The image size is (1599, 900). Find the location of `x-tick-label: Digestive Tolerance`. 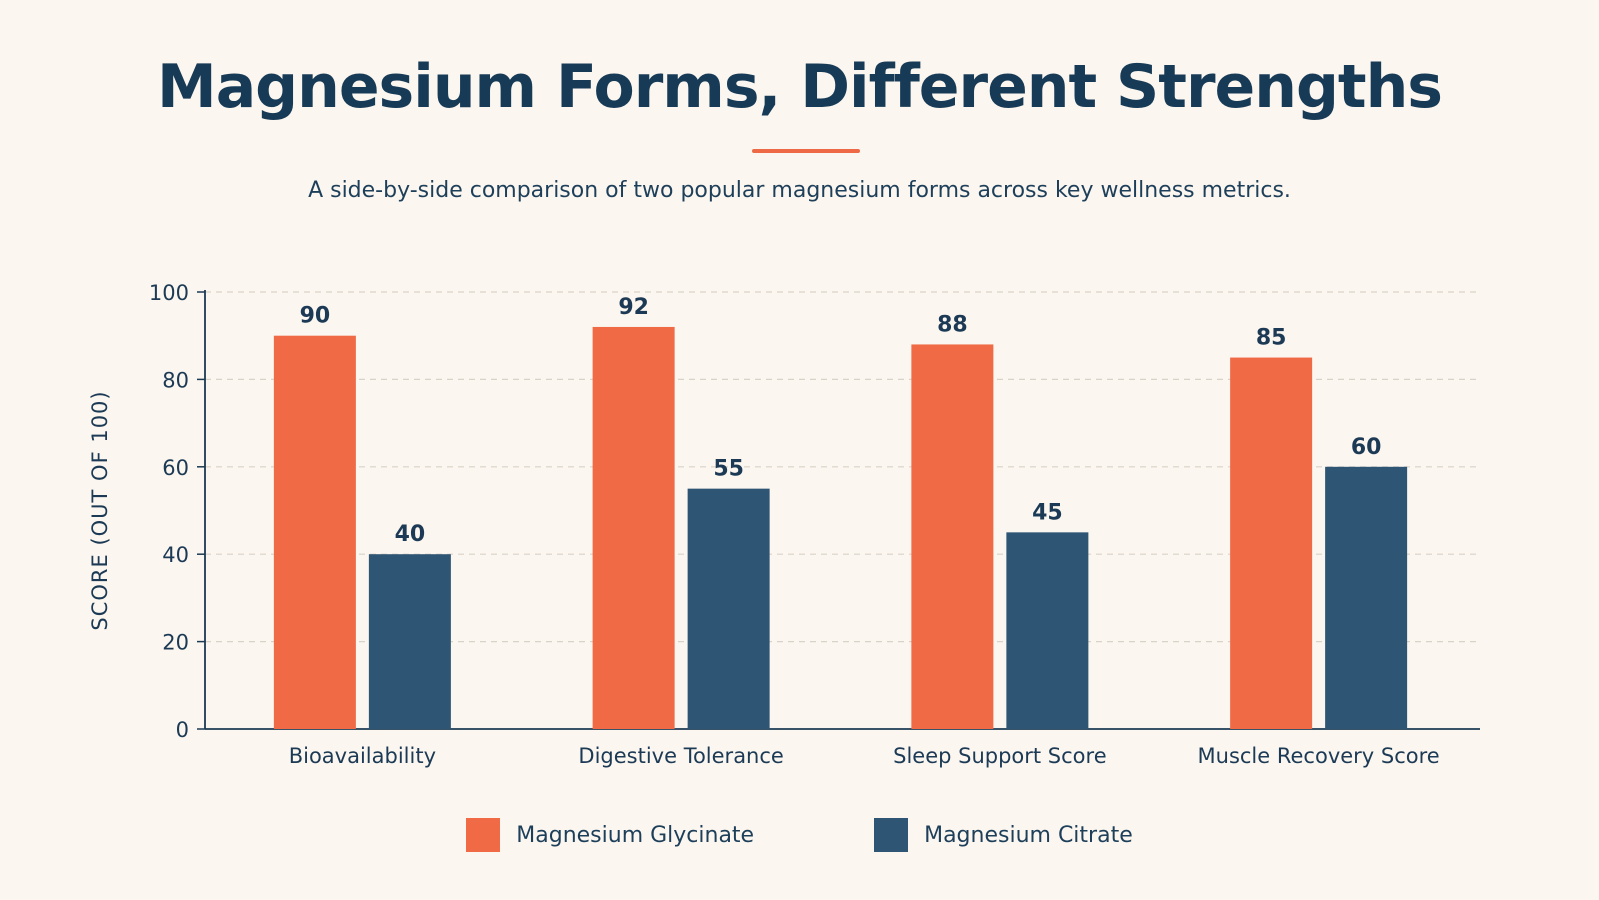

x-tick-label: Digestive Tolerance is located at coordinates (680, 756).